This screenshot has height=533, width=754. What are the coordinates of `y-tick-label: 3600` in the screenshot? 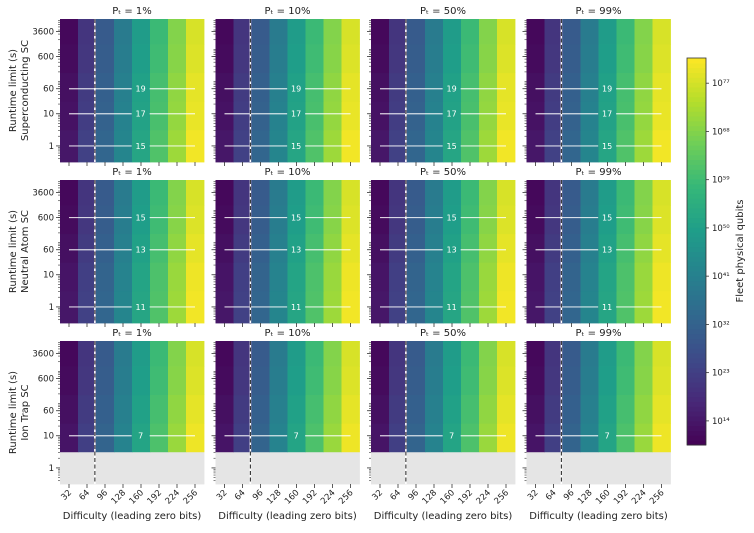 It's located at (43, 194).